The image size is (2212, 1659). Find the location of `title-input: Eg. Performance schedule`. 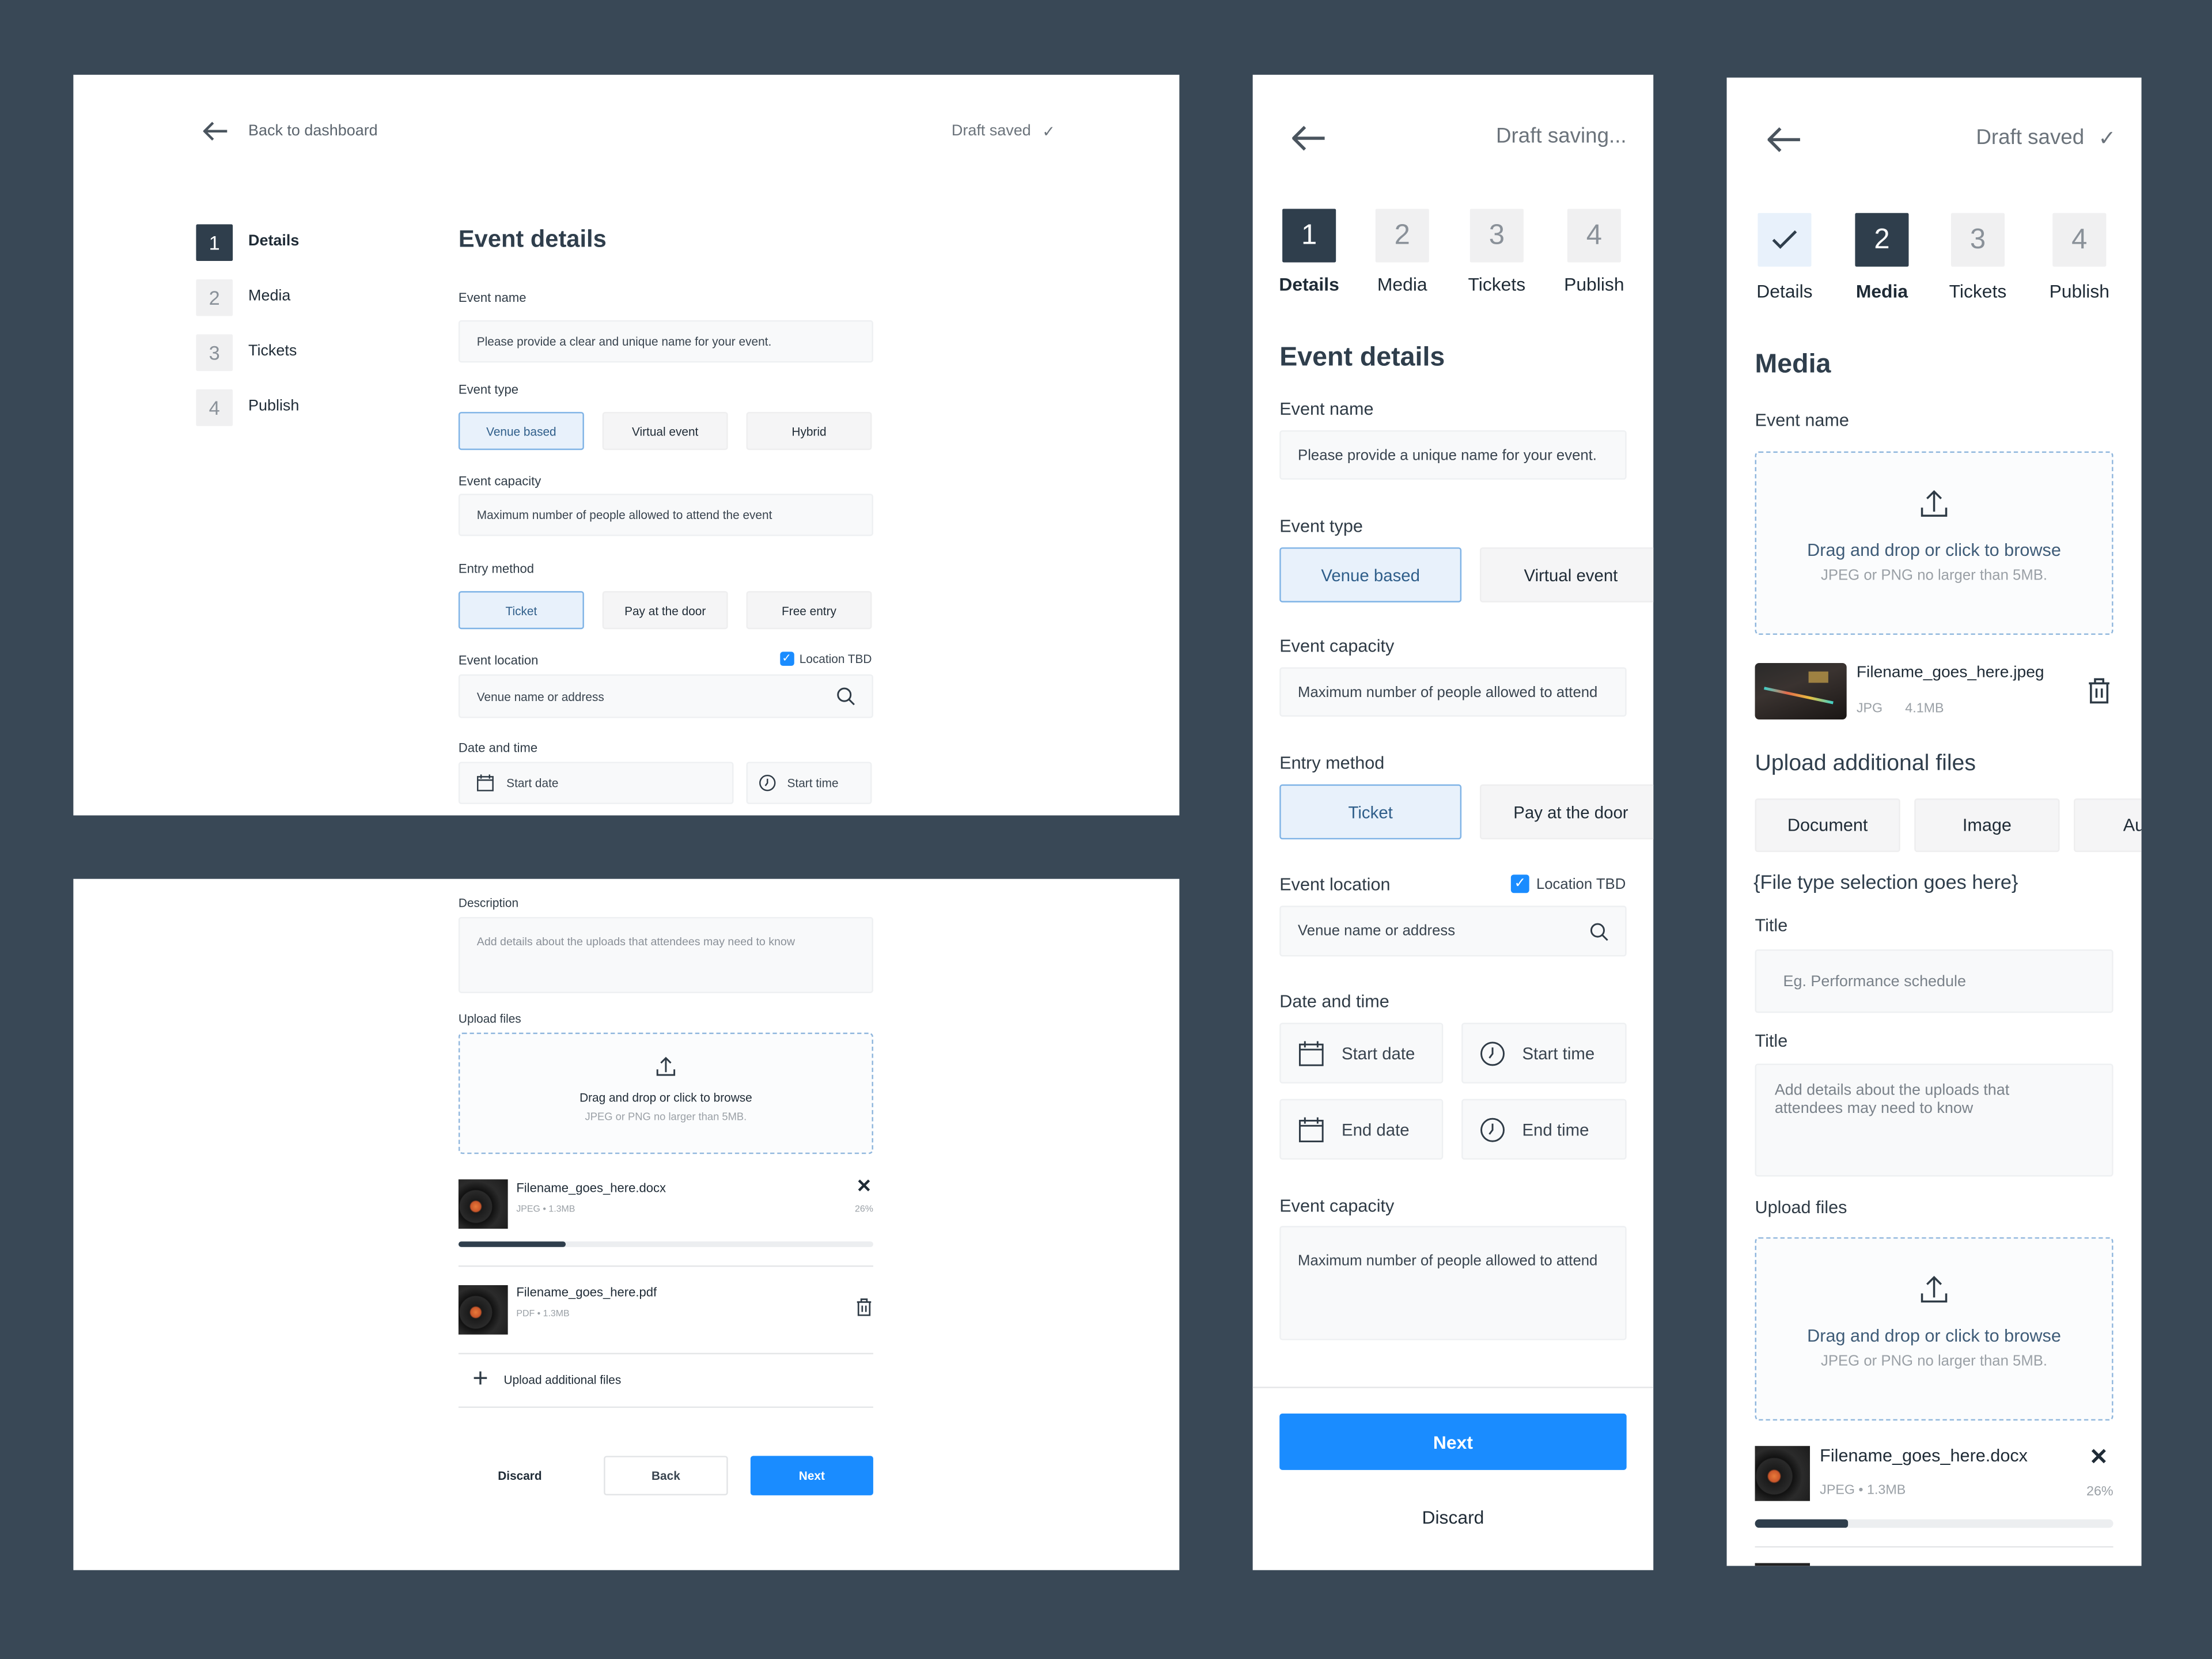

title-input: Eg. Performance schedule is located at coordinates (1934, 981).